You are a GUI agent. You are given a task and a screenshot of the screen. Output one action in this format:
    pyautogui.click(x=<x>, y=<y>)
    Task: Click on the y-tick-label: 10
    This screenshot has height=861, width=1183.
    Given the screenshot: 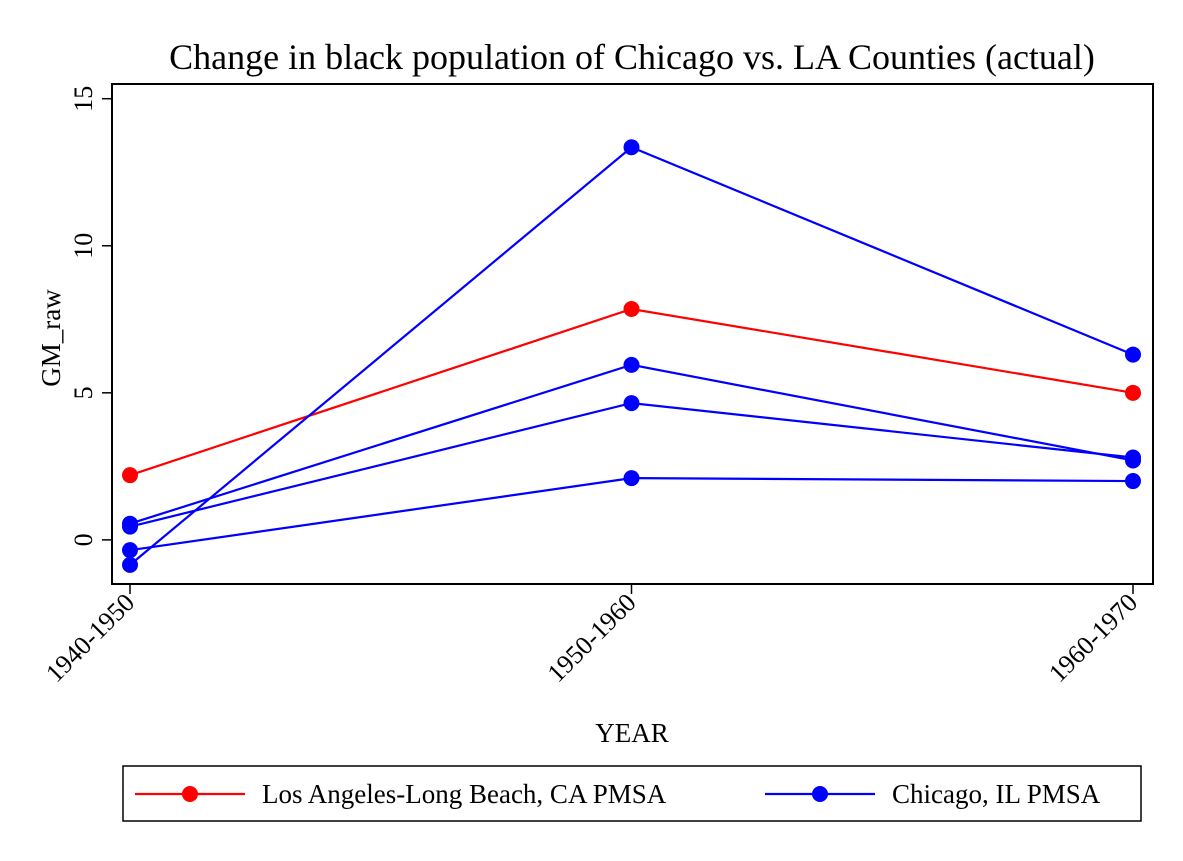 What is the action you would take?
    pyautogui.click(x=83, y=246)
    